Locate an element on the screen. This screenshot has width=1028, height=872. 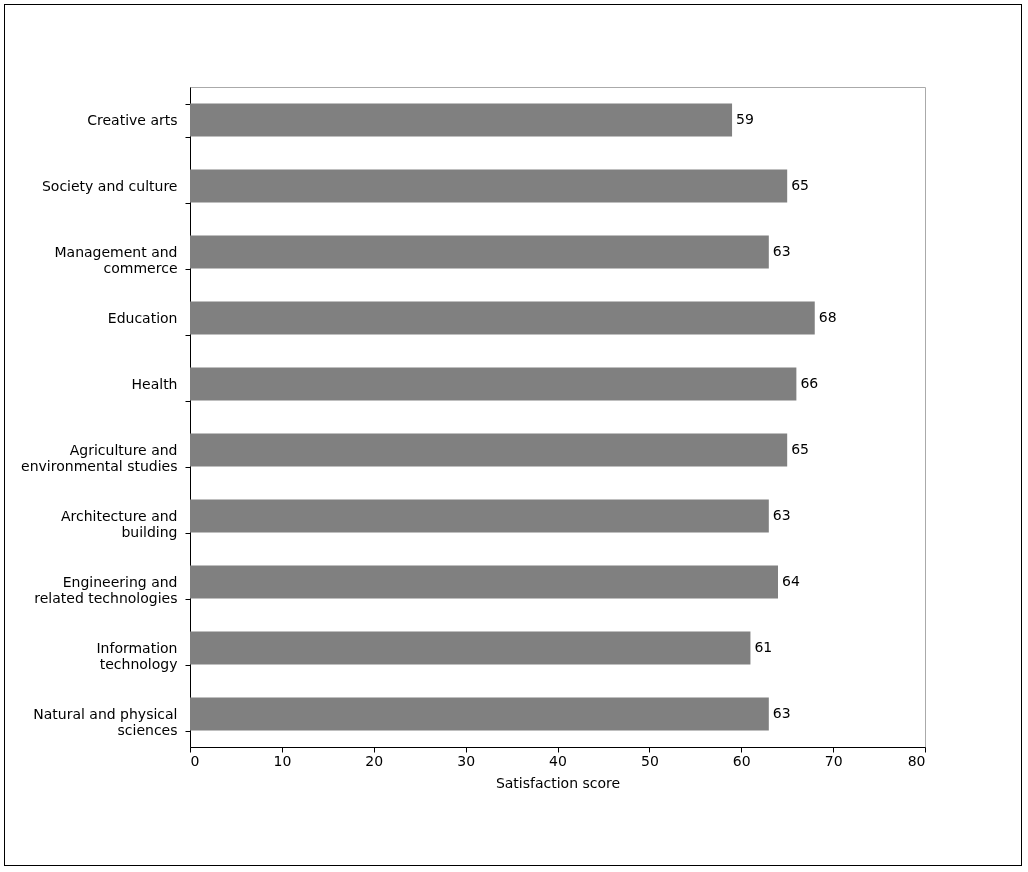
x-tick-label: 0 is located at coordinates (195, 760).